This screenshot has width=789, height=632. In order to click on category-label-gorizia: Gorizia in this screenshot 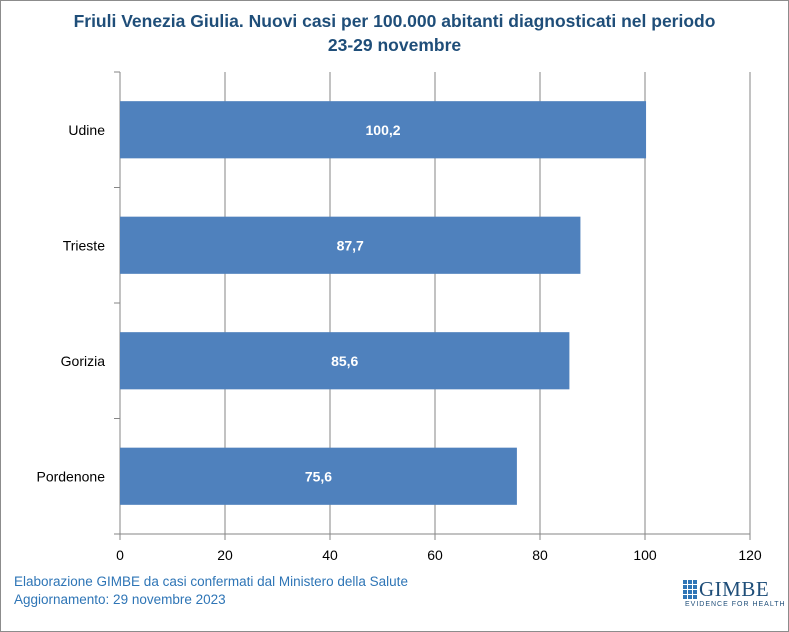, I will do `click(83, 361)`.